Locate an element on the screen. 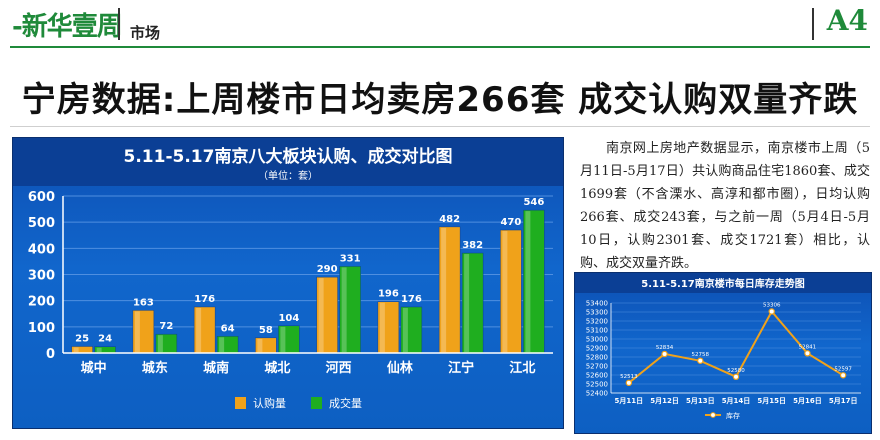  headline: 宁房数据:上周楼市日均卖房266套 成交认购双量齐跌 is located at coordinates (440, 100).